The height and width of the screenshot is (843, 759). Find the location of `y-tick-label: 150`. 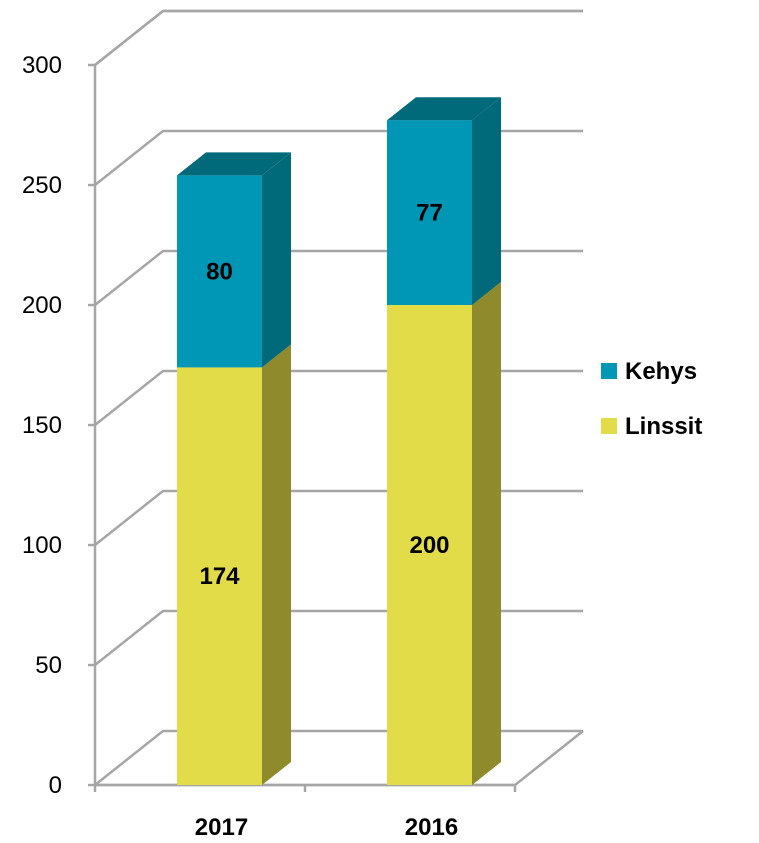

y-tick-label: 150 is located at coordinates (42, 425).